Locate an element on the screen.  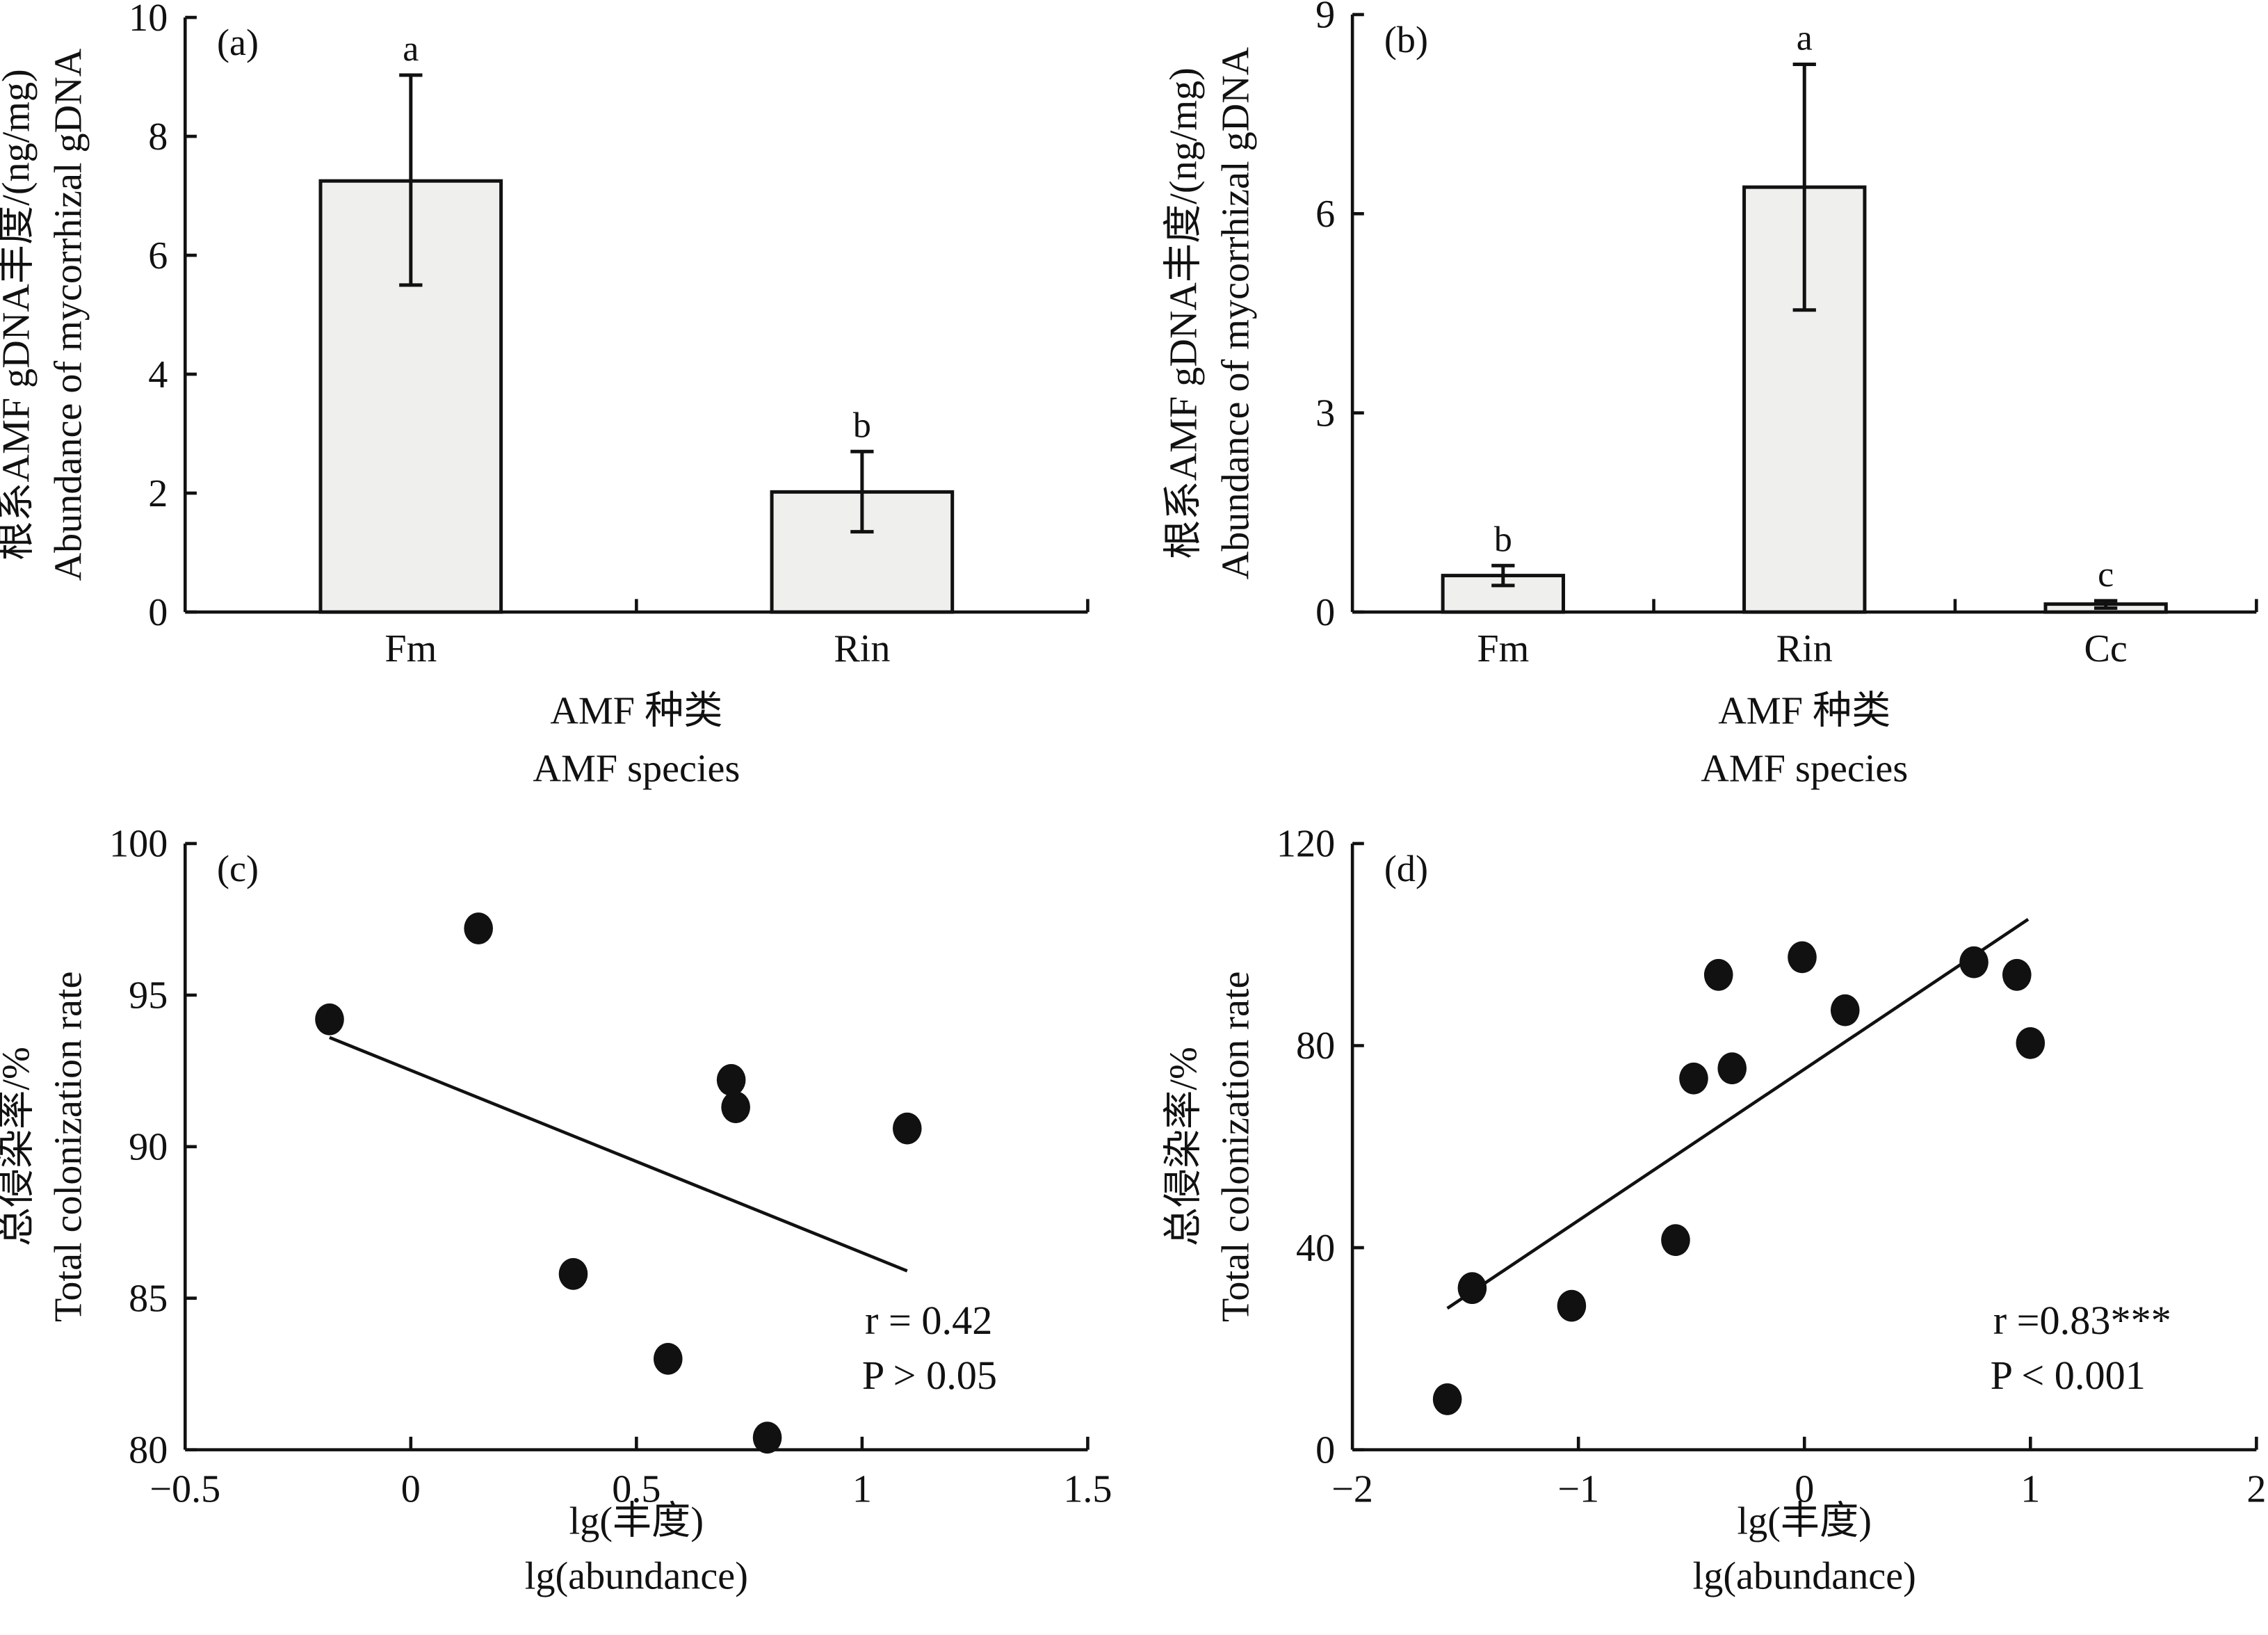
x-tick-label: −1 is located at coordinates (1578, 1489).